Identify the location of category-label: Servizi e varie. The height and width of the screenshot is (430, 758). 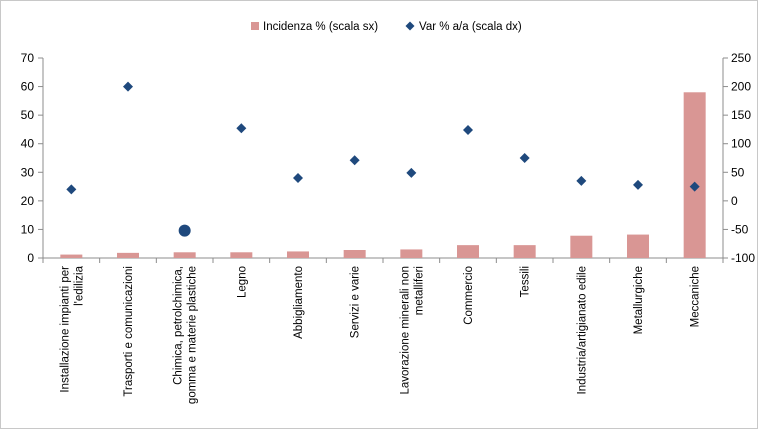
(356, 302).